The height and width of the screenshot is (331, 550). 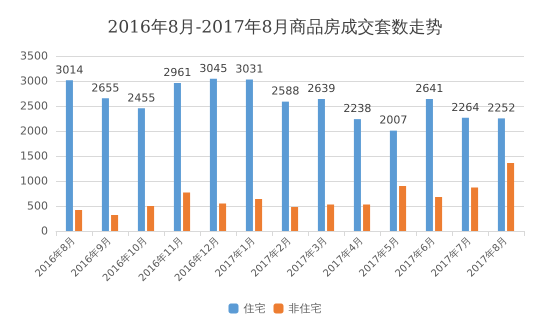 What do you see at coordinates (429, 88) in the screenshot?
I see `data-label: 2641` at bounding box center [429, 88].